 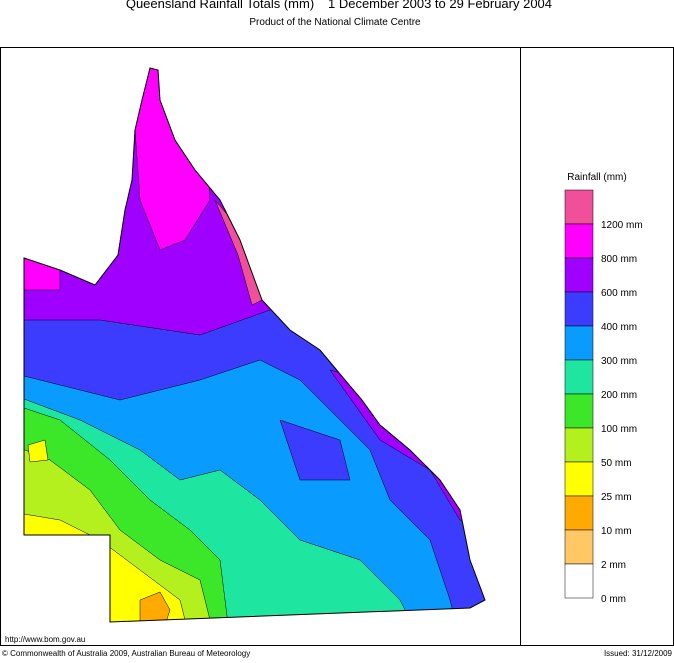 I want to click on legend-label: 400 mm, so click(x=619, y=327).